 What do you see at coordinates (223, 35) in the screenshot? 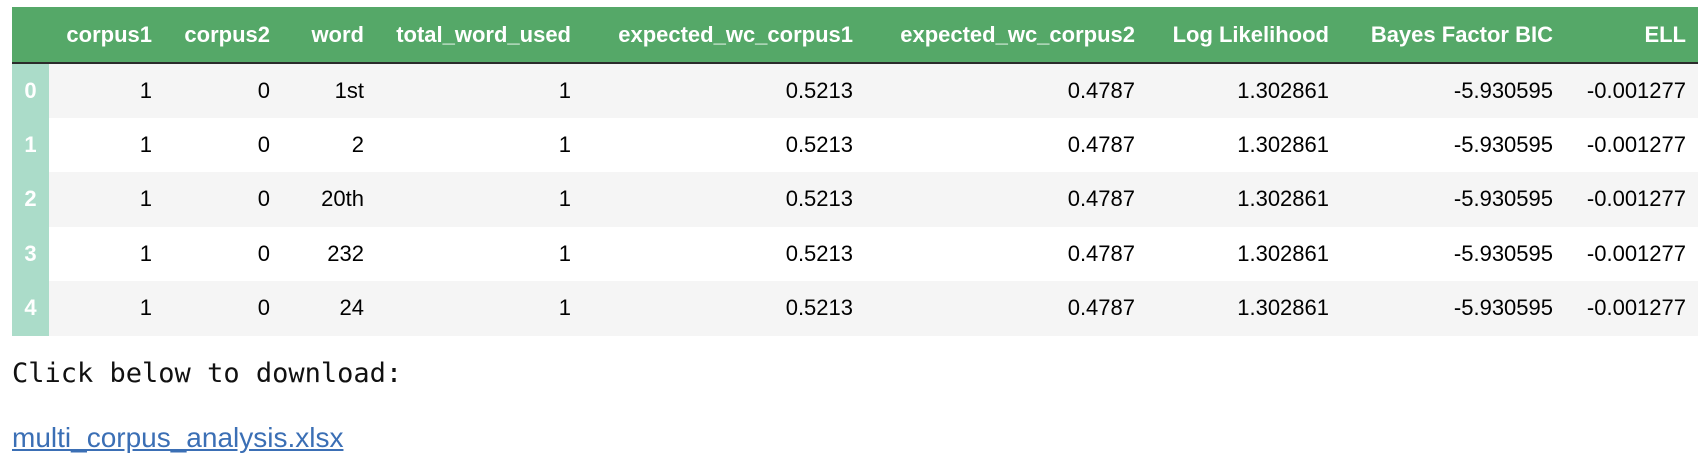
I see `column-header-corpus2: corpus2` at bounding box center [223, 35].